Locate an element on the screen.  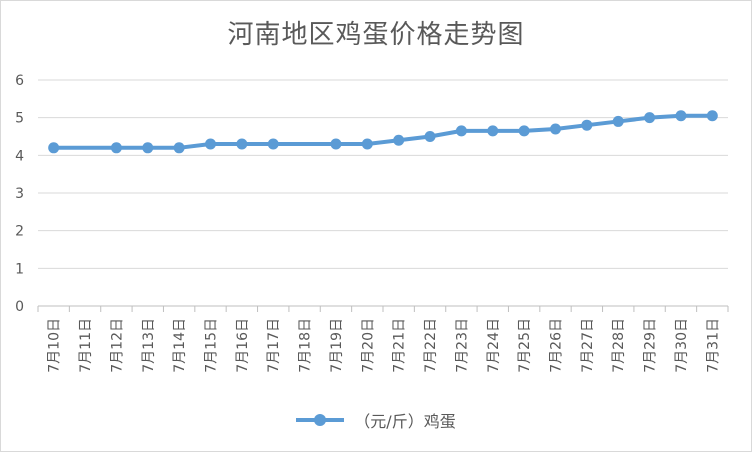
x-tick-label: 7月31日 is located at coordinates (713, 345).